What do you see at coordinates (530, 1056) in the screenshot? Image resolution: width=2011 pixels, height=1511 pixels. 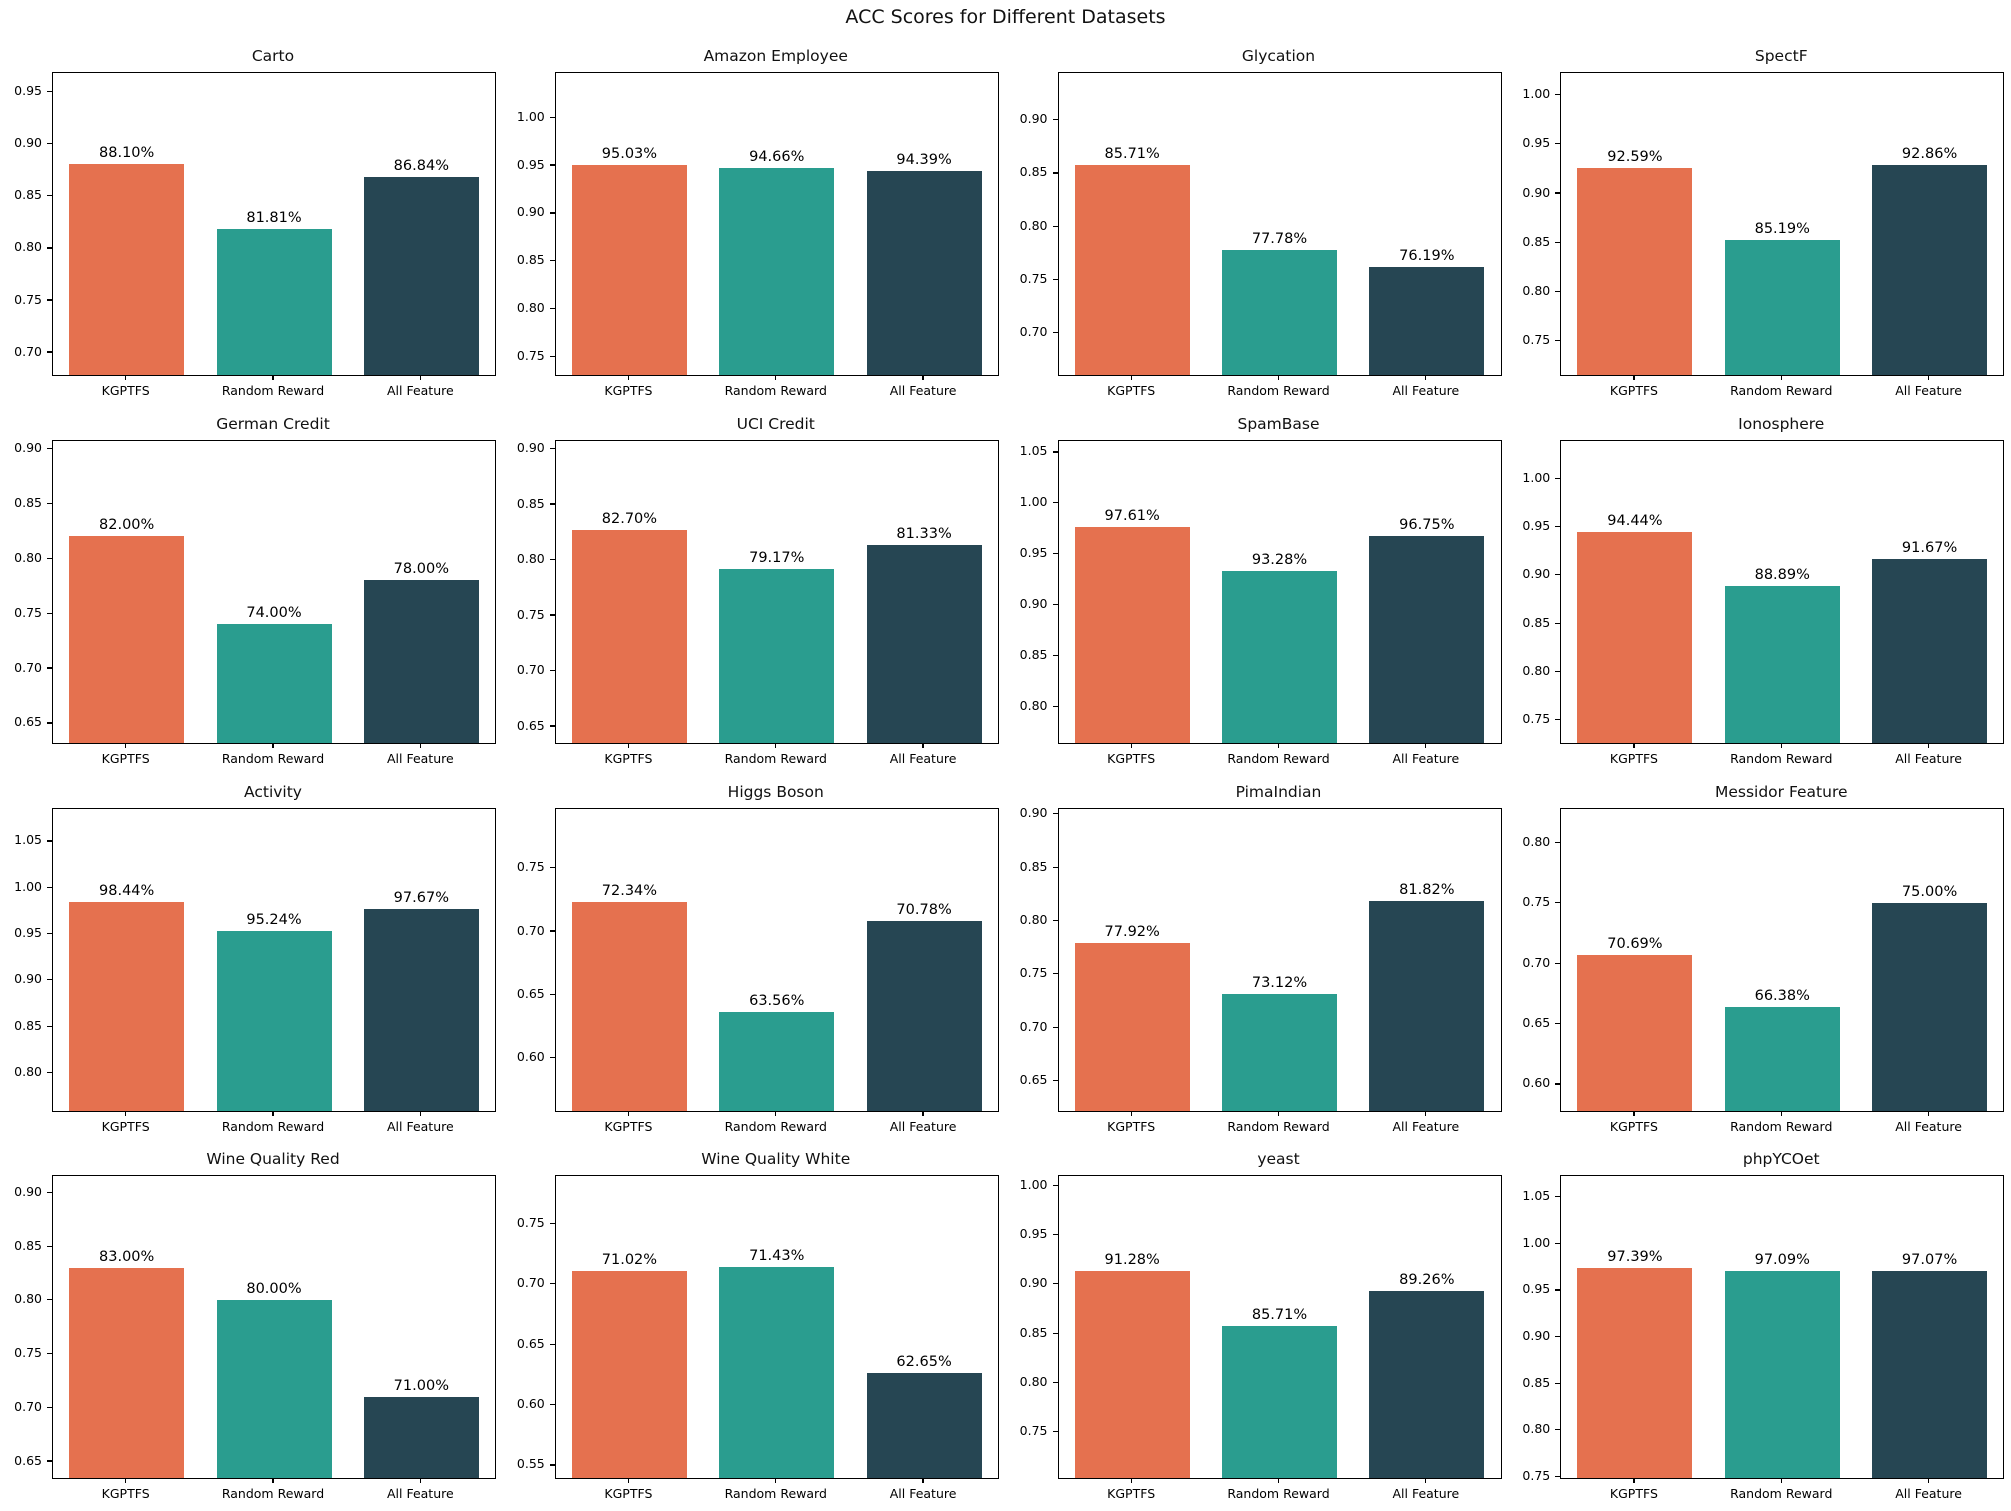 I see `y-tick-label: 0.60` at bounding box center [530, 1056].